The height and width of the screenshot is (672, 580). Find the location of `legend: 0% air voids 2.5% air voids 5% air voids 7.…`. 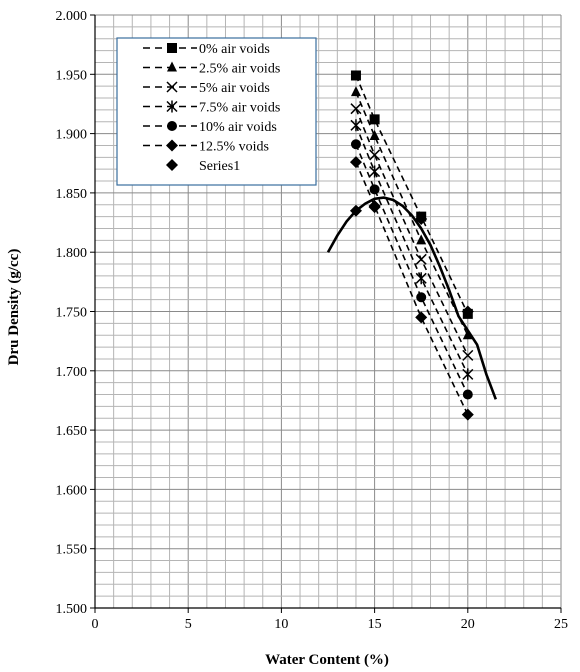

legend: 0% air voids 2.5% air voids 5% air voids 7.… is located at coordinates (216, 111).